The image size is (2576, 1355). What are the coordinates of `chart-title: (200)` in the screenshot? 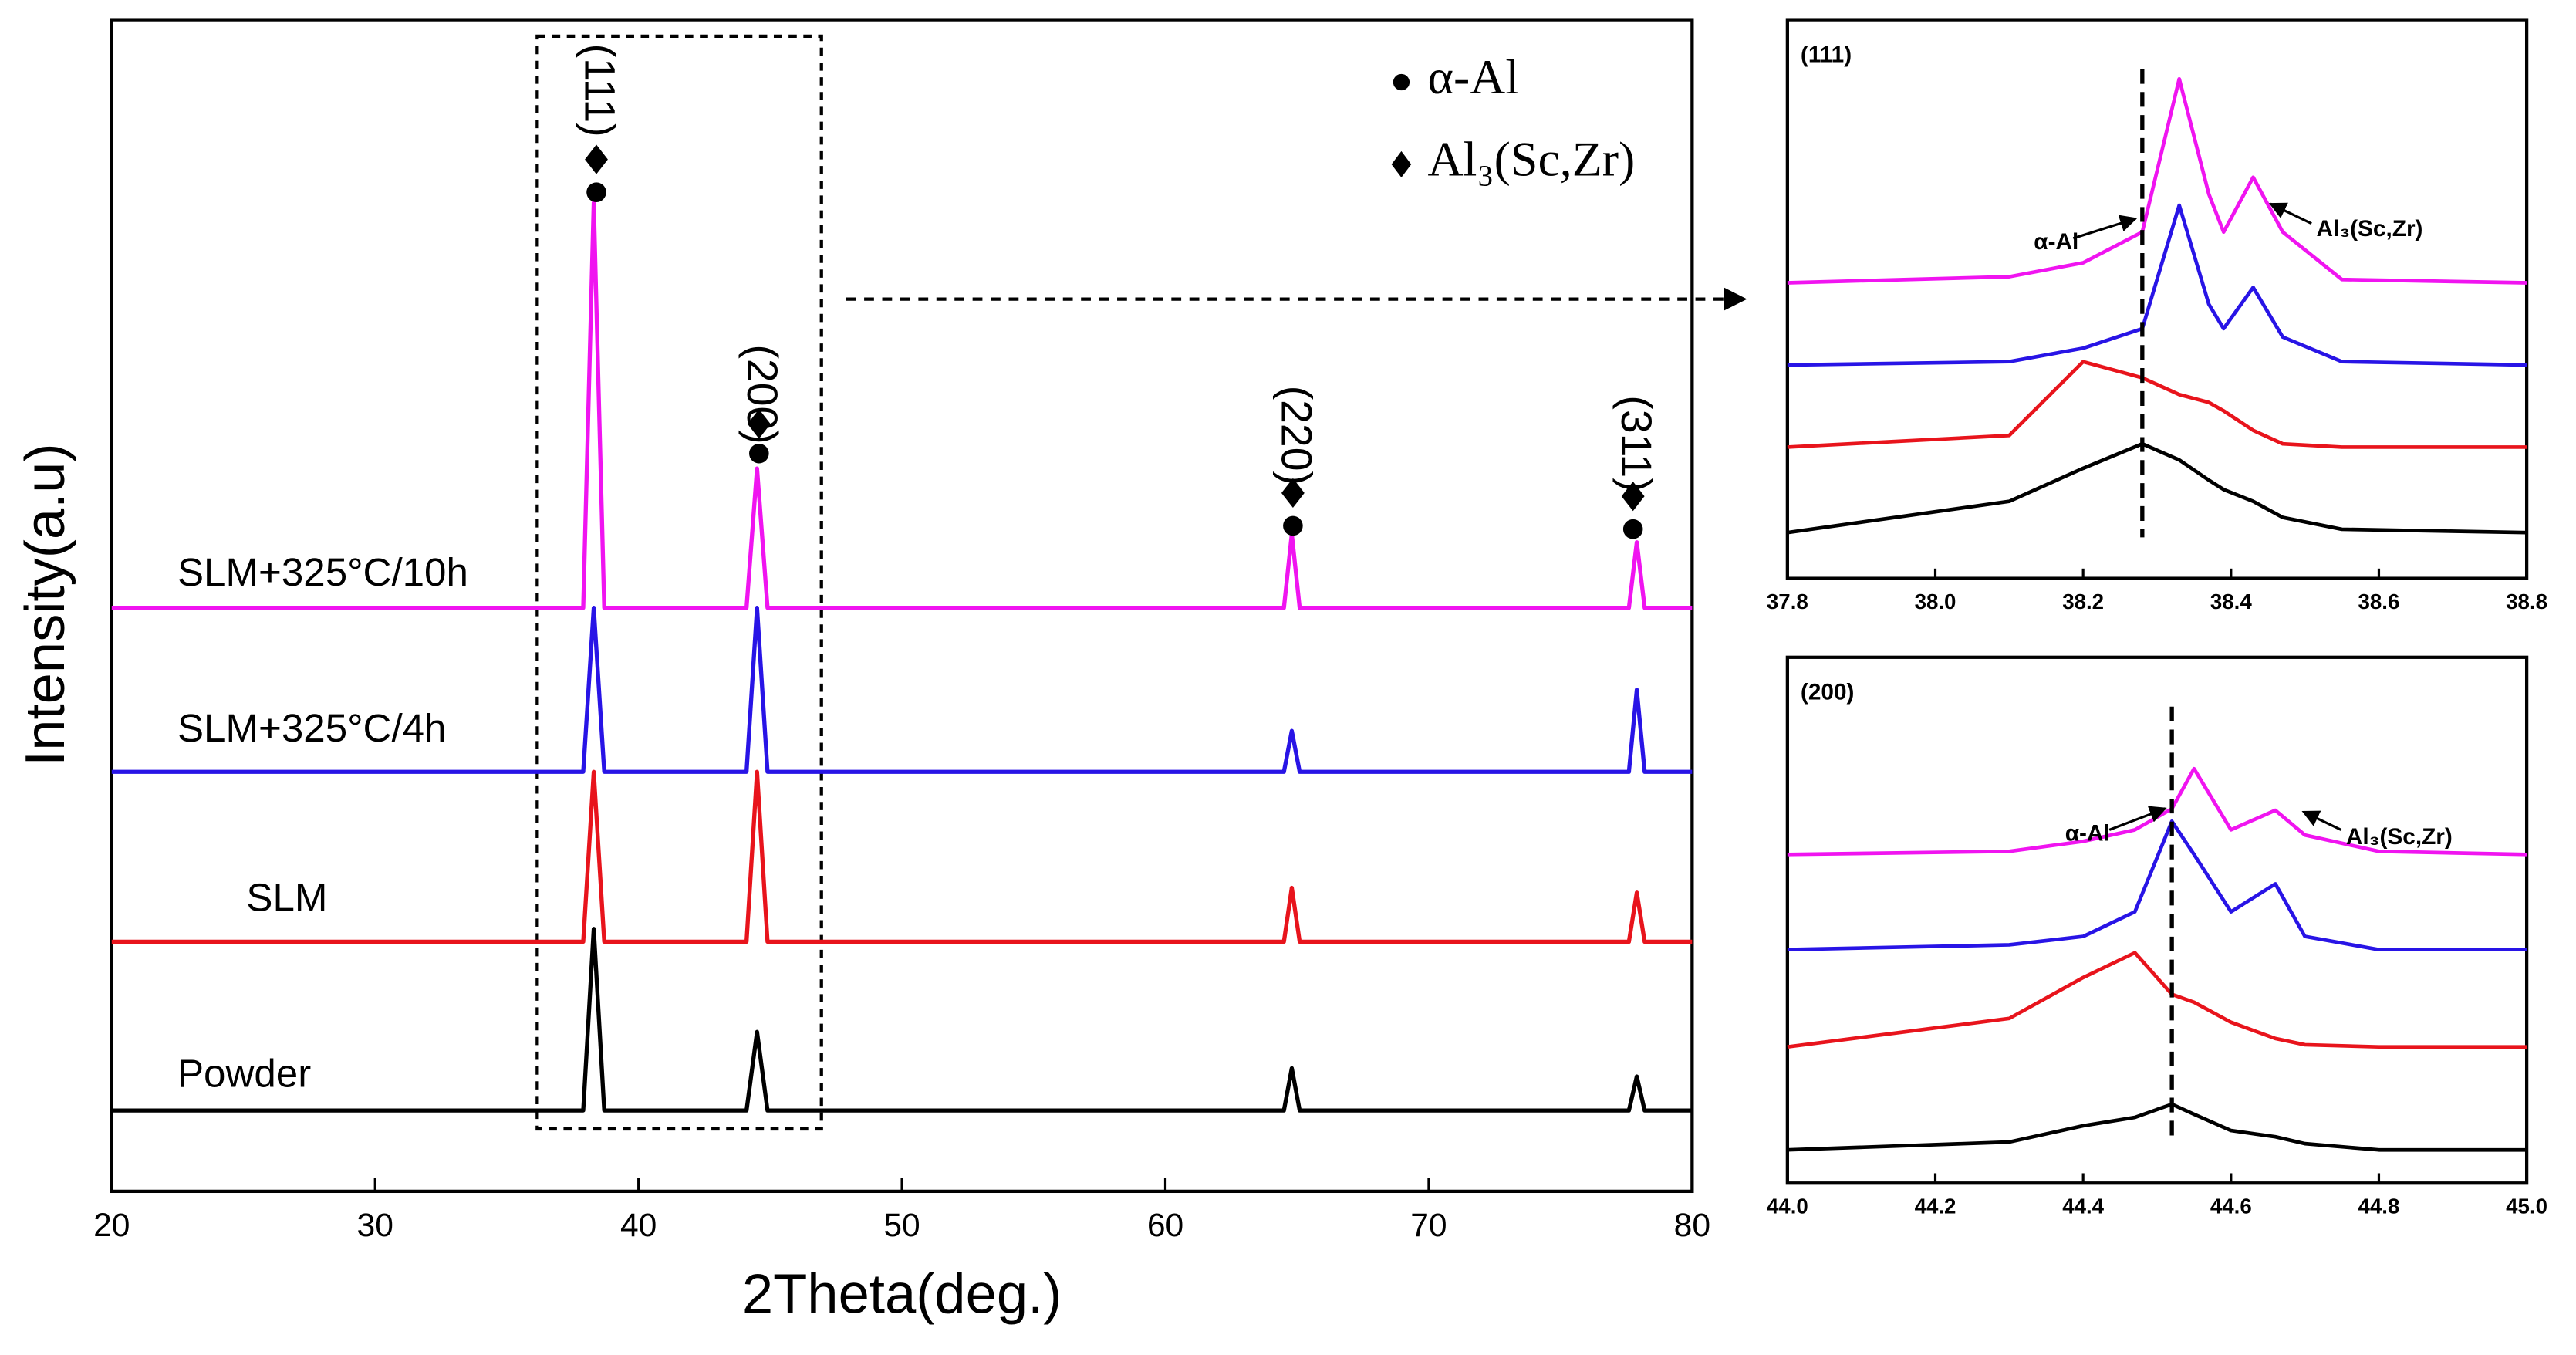 It's located at (1828, 692).